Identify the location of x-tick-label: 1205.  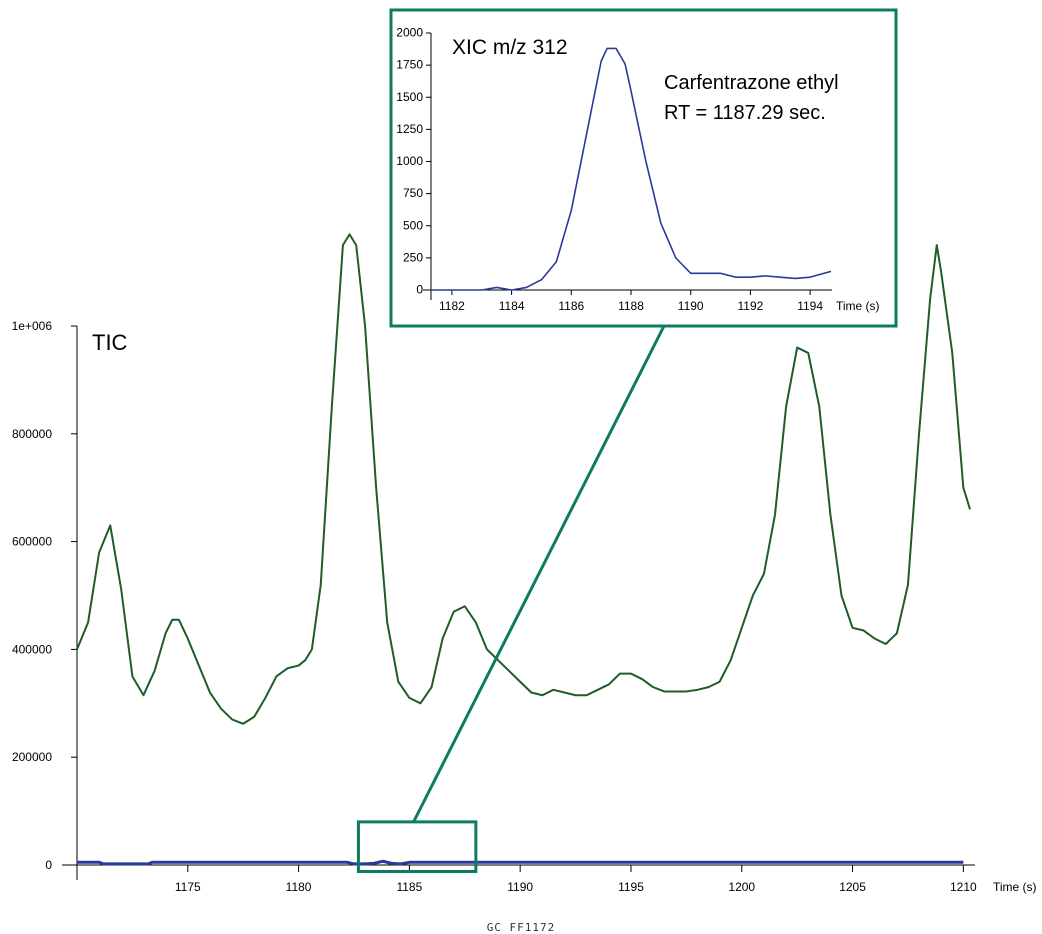
(852, 887).